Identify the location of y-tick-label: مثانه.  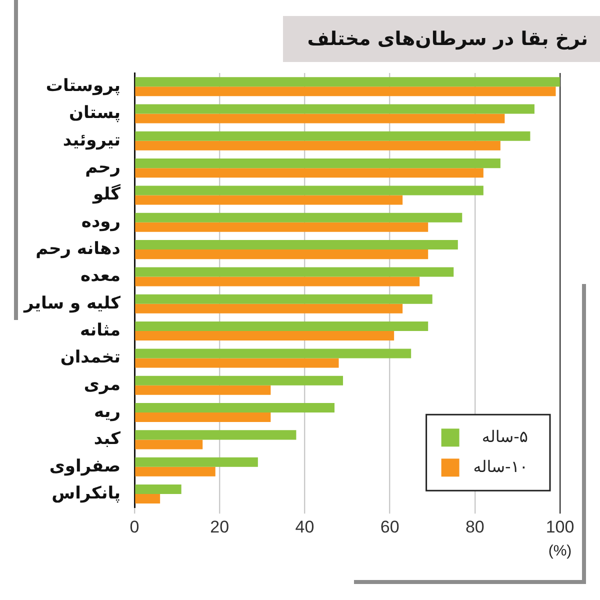
(100, 330).